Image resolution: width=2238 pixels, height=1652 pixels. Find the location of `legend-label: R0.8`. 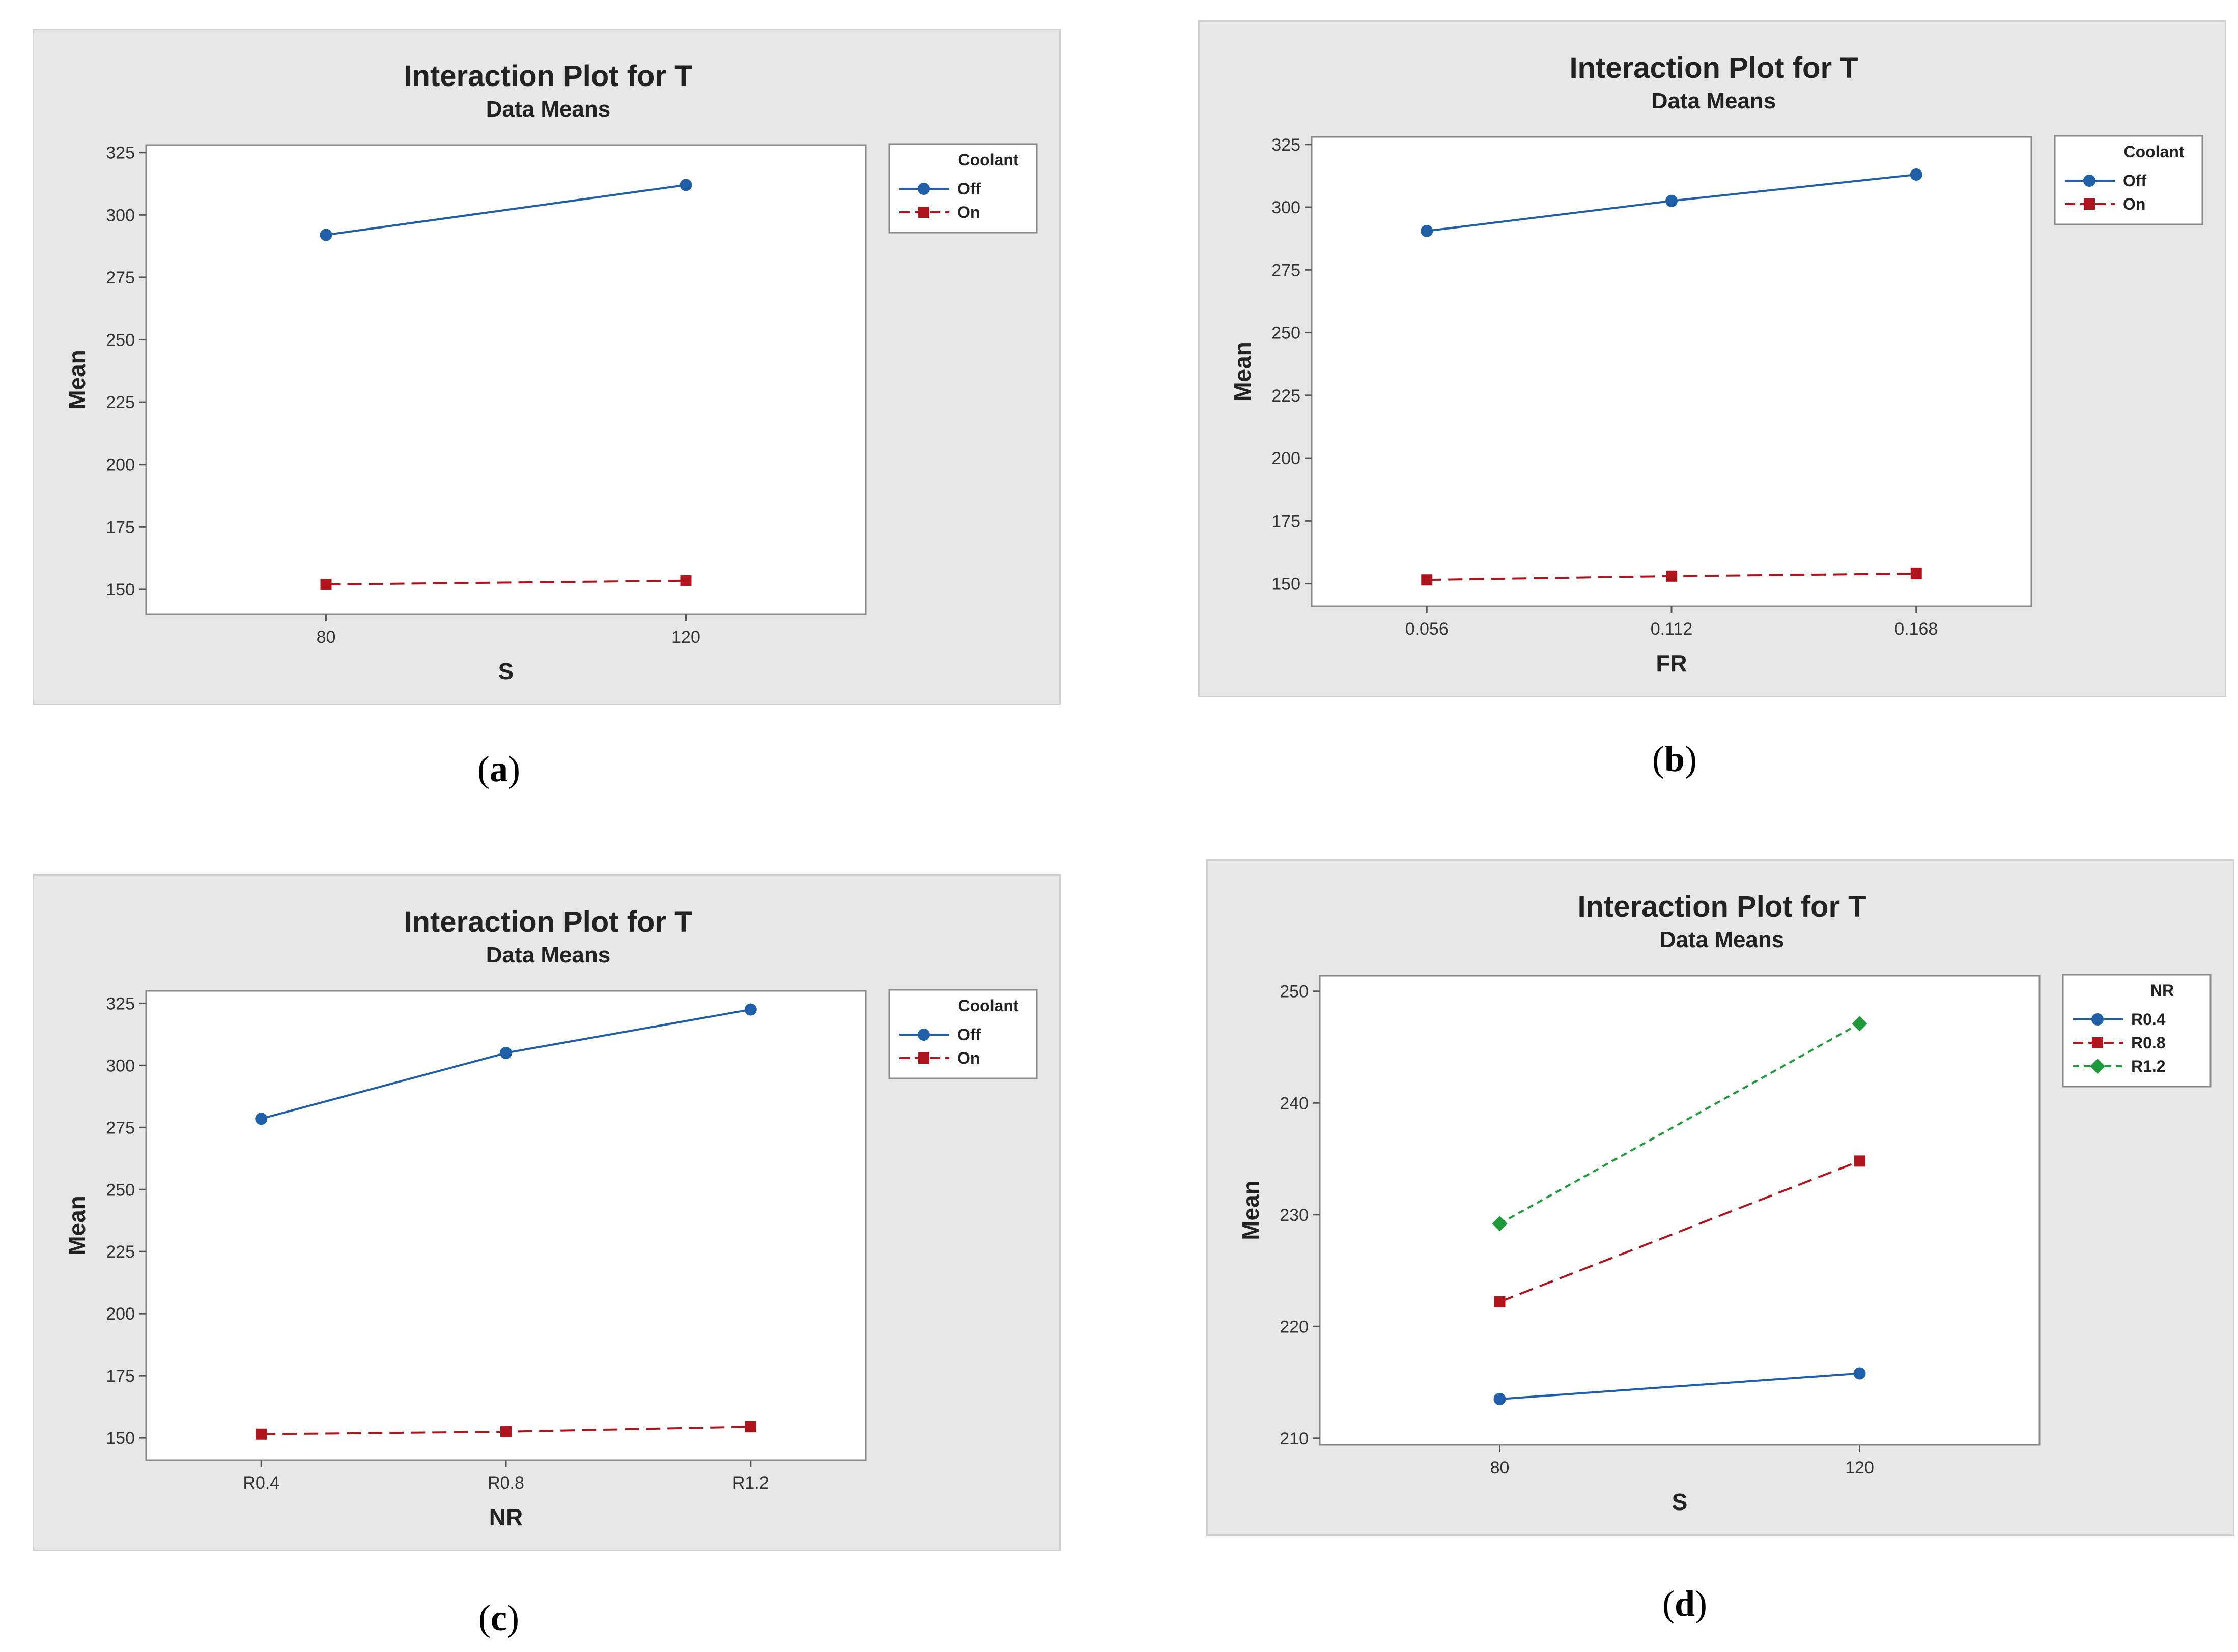

legend-label: R0.8 is located at coordinates (2148, 1043).